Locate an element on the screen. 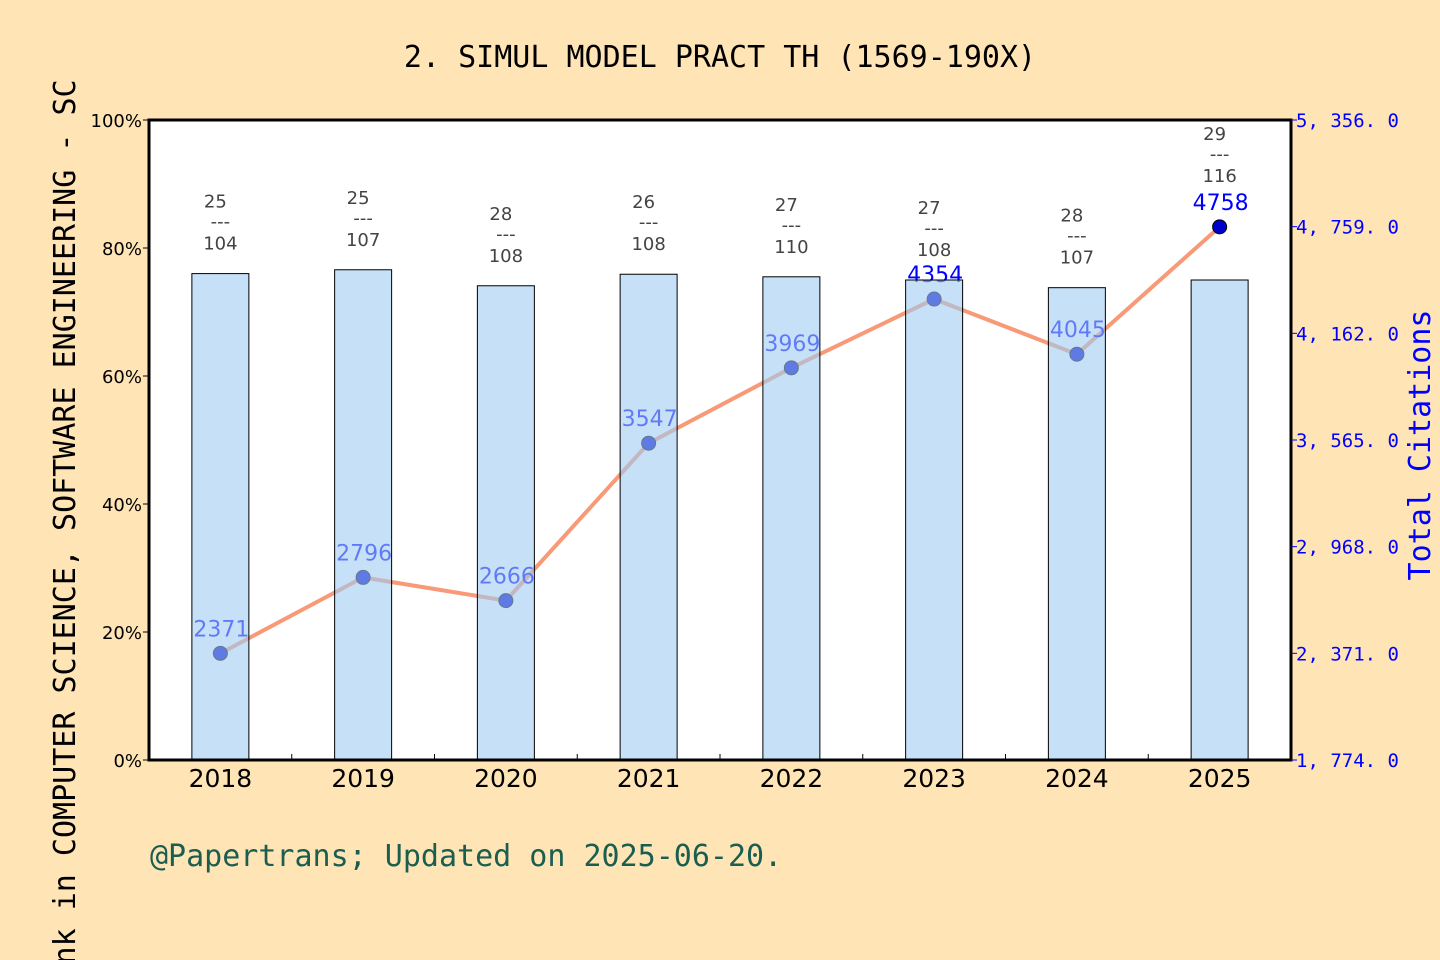  x-tick-label: 2019 is located at coordinates (363, 778).